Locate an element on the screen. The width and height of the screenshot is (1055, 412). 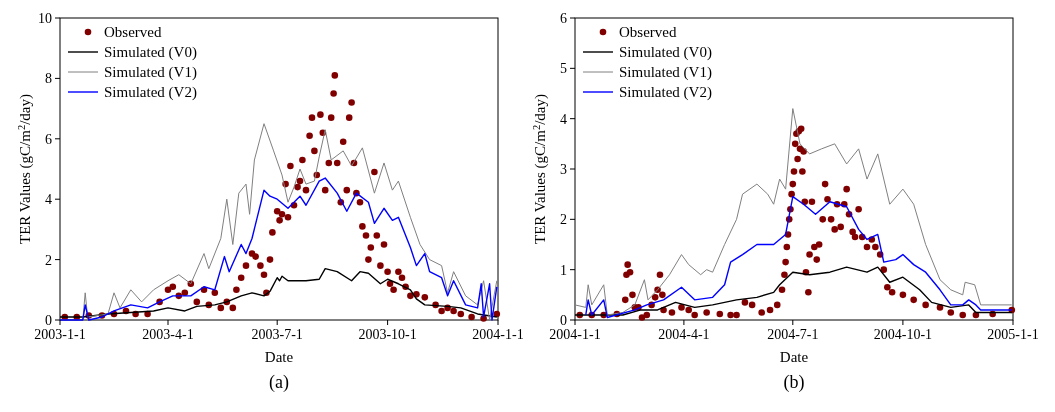
x-tick-label: 2005-1-1 is located at coordinates (1013, 334).